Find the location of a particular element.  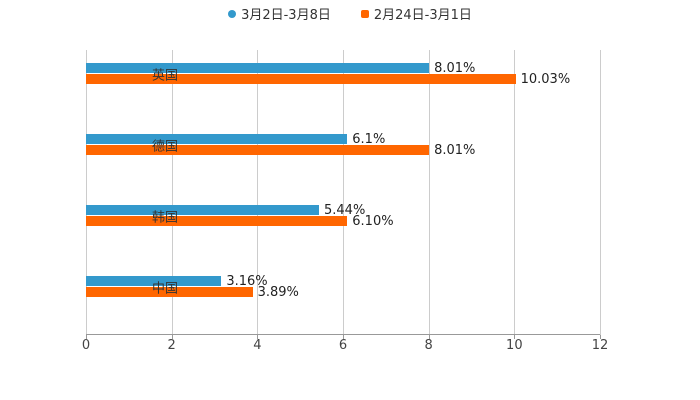

category-label: 中国 is located at coordinates (164, 289).